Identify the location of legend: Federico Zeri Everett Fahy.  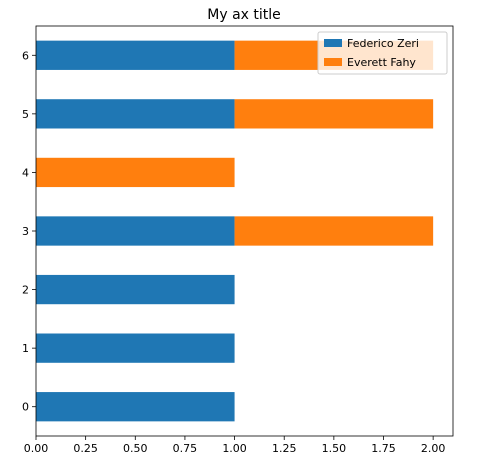
(382, 53).